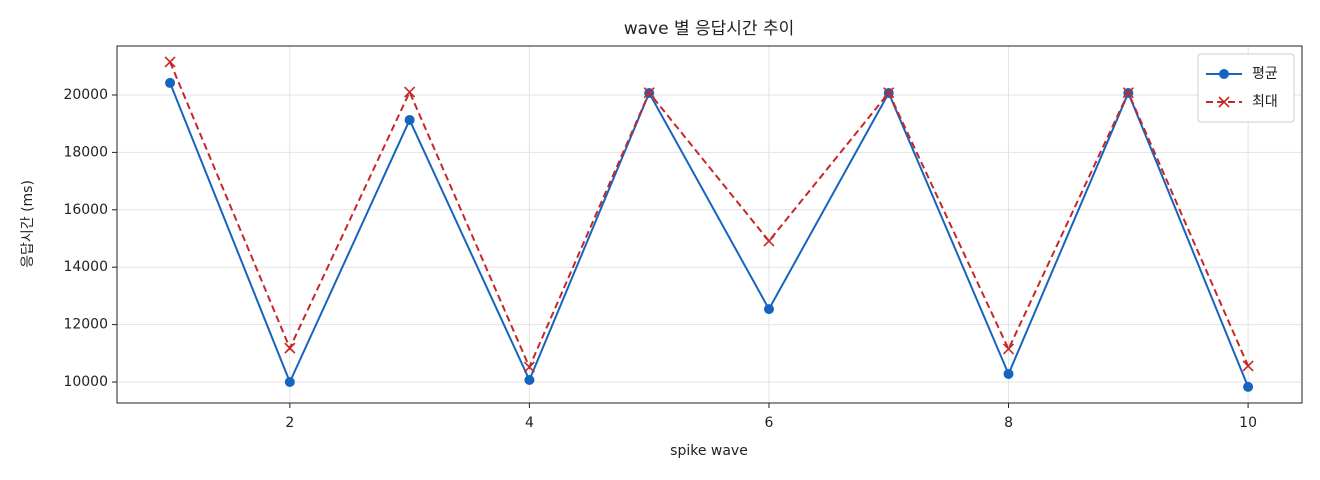  I want to click on legend-label: 최대, so click(1265, 102).